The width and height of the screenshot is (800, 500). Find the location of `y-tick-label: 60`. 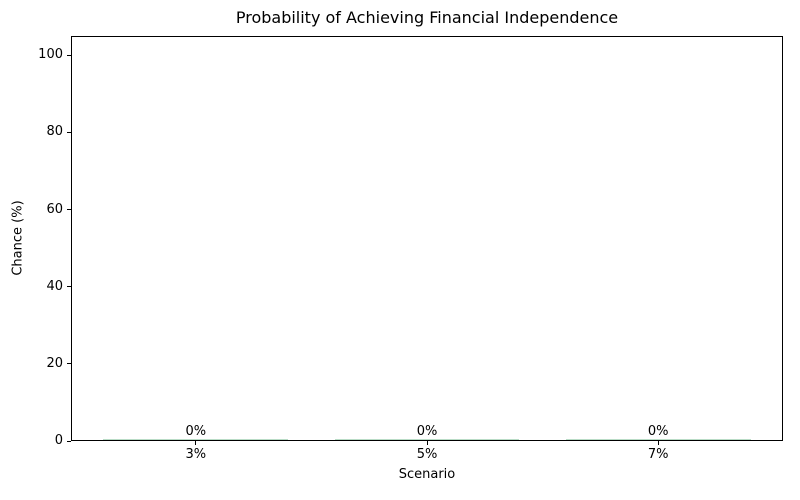

y-tick-label: 60 is located at coordinates (54, 209).